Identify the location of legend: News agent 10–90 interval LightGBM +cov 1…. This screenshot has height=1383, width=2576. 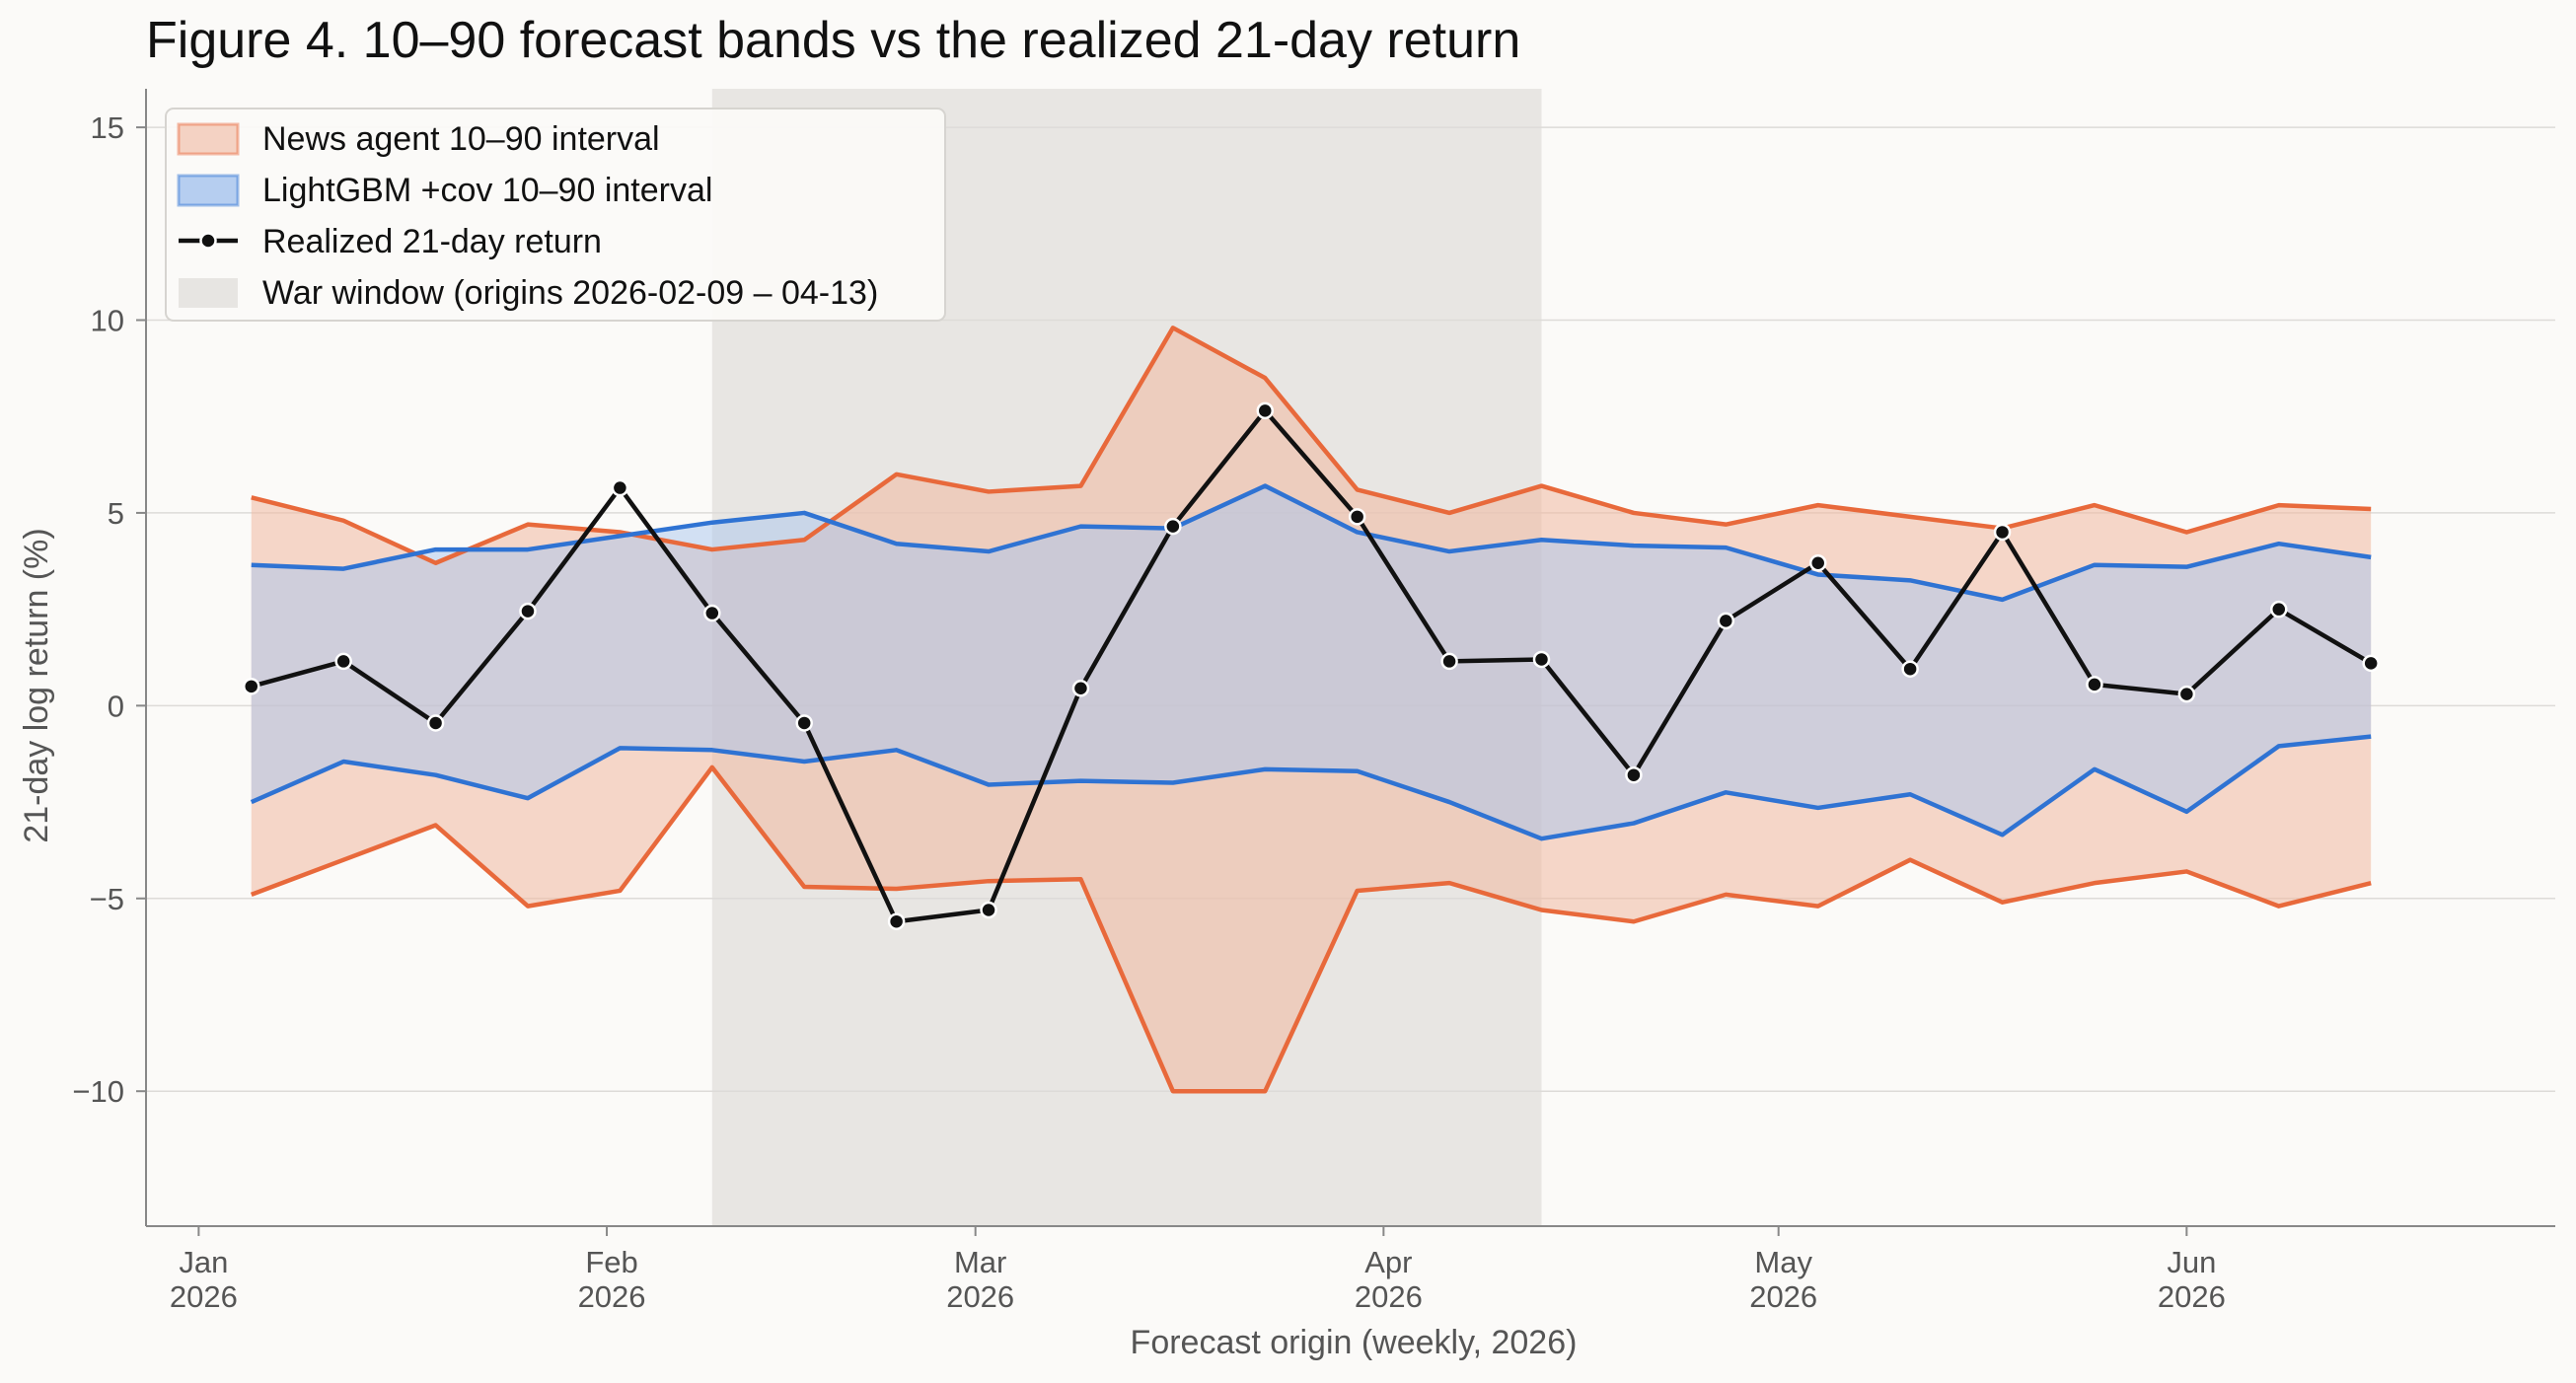
(555, 215).